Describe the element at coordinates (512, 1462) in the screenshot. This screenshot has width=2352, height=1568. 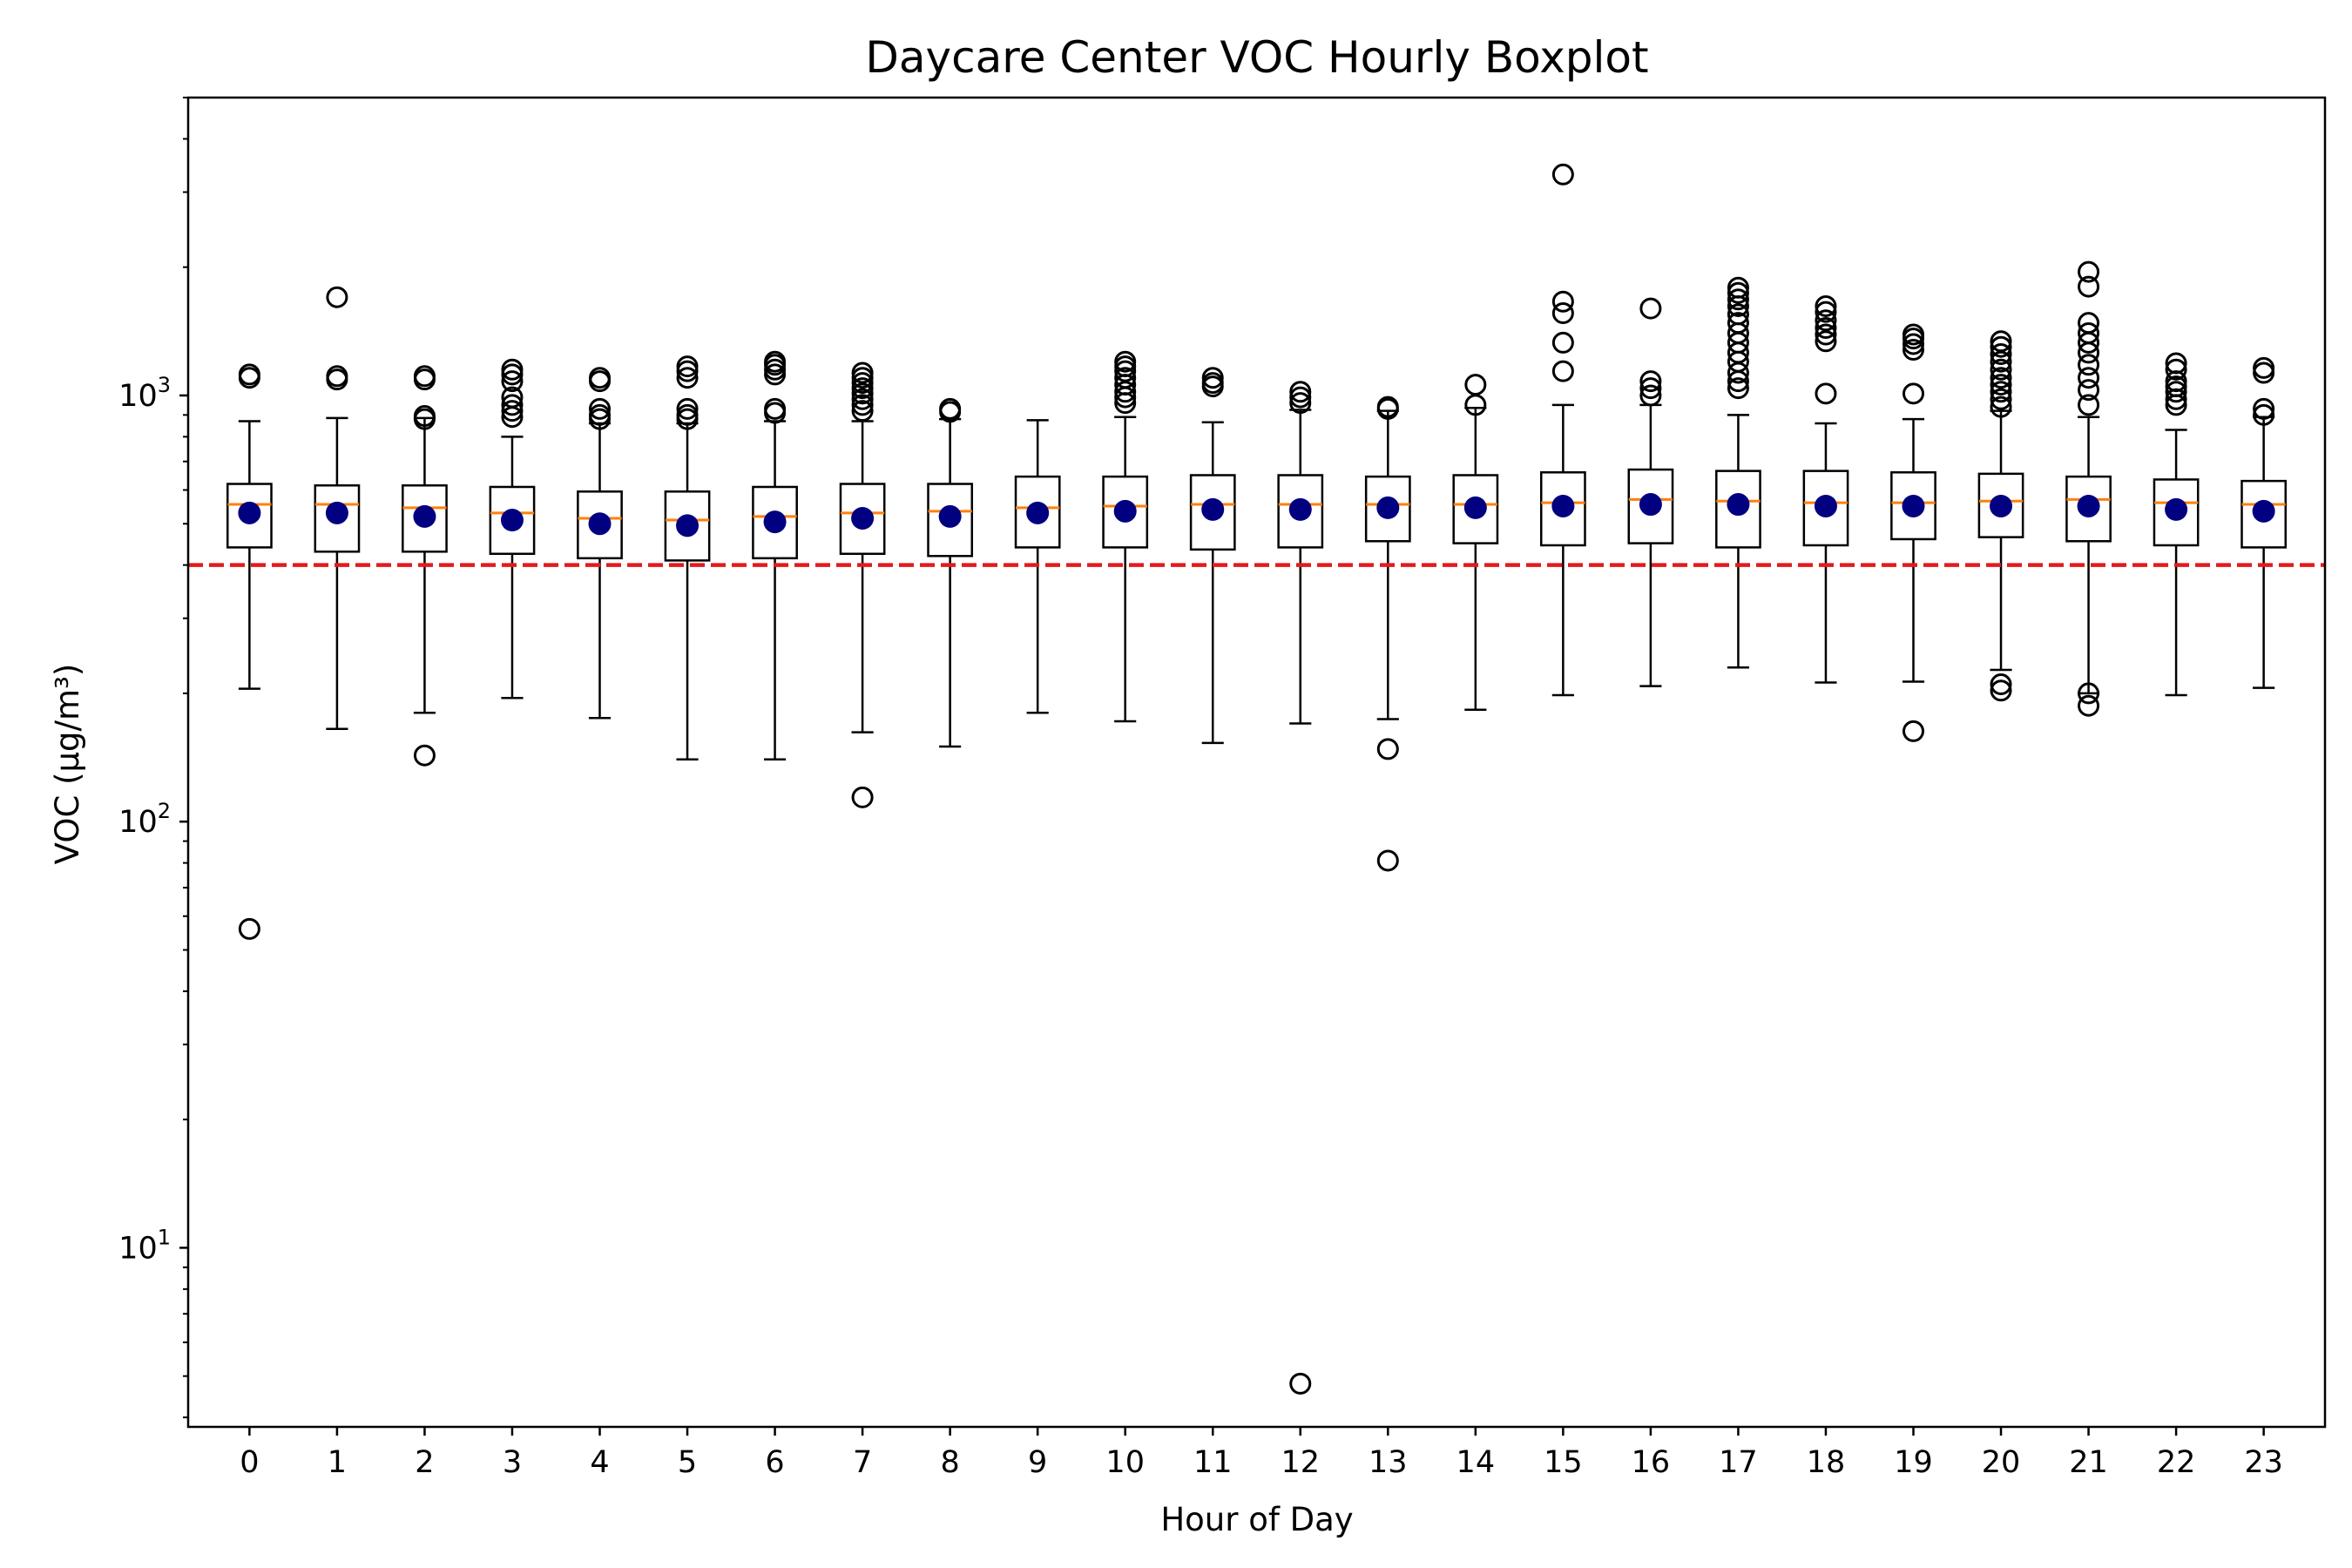
I see `x-tick-label: 3` at that location.